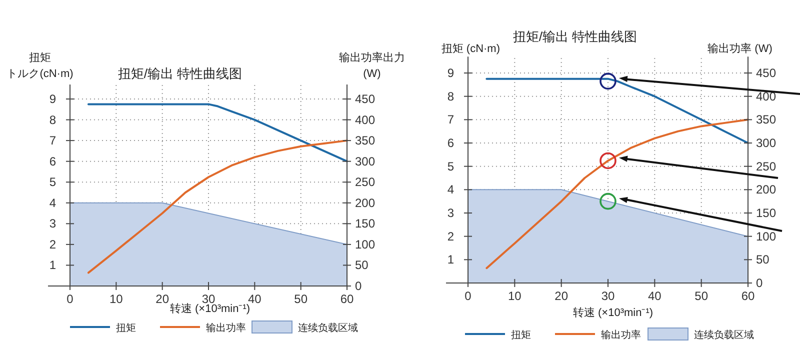 The height and width of the screenshot is (349, 800). What do you see at coordinates (608, 296) in the screenshot?
I see `x-tick-label: 30` at bounding box center [608, 296].